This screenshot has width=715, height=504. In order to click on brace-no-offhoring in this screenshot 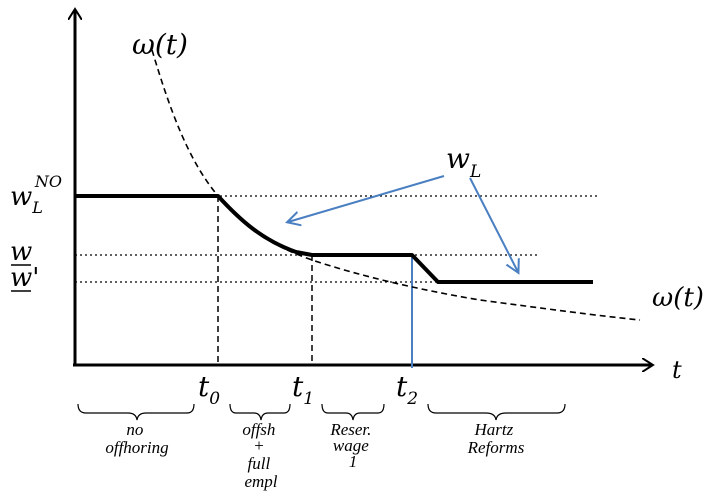, I will do `click(136, 412)`.